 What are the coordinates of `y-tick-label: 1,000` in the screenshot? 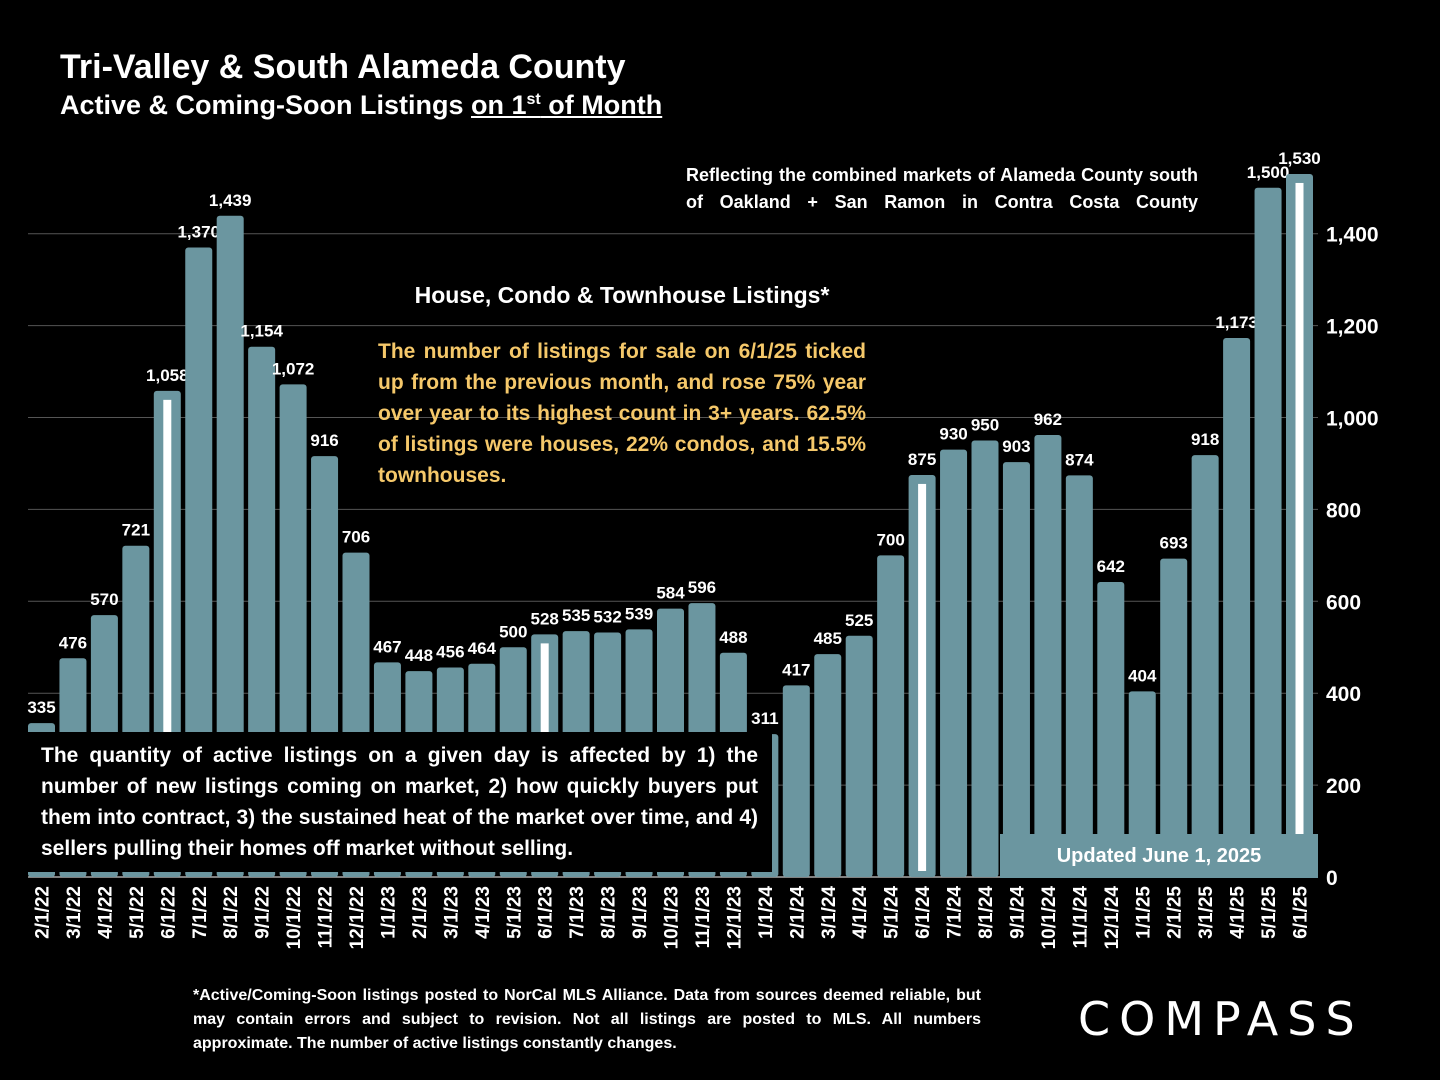 It's located at (1352, 419).